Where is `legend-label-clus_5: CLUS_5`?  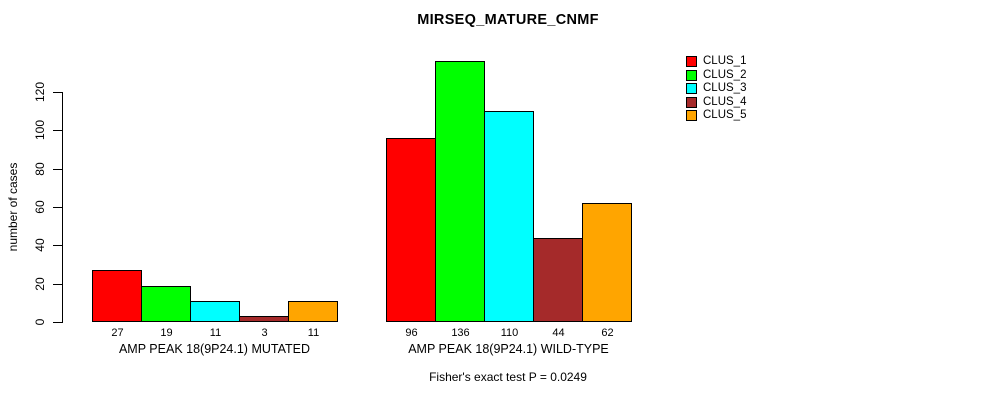
legend-label-clus_5: CLUS_5 is located at coordinates (725, 115).